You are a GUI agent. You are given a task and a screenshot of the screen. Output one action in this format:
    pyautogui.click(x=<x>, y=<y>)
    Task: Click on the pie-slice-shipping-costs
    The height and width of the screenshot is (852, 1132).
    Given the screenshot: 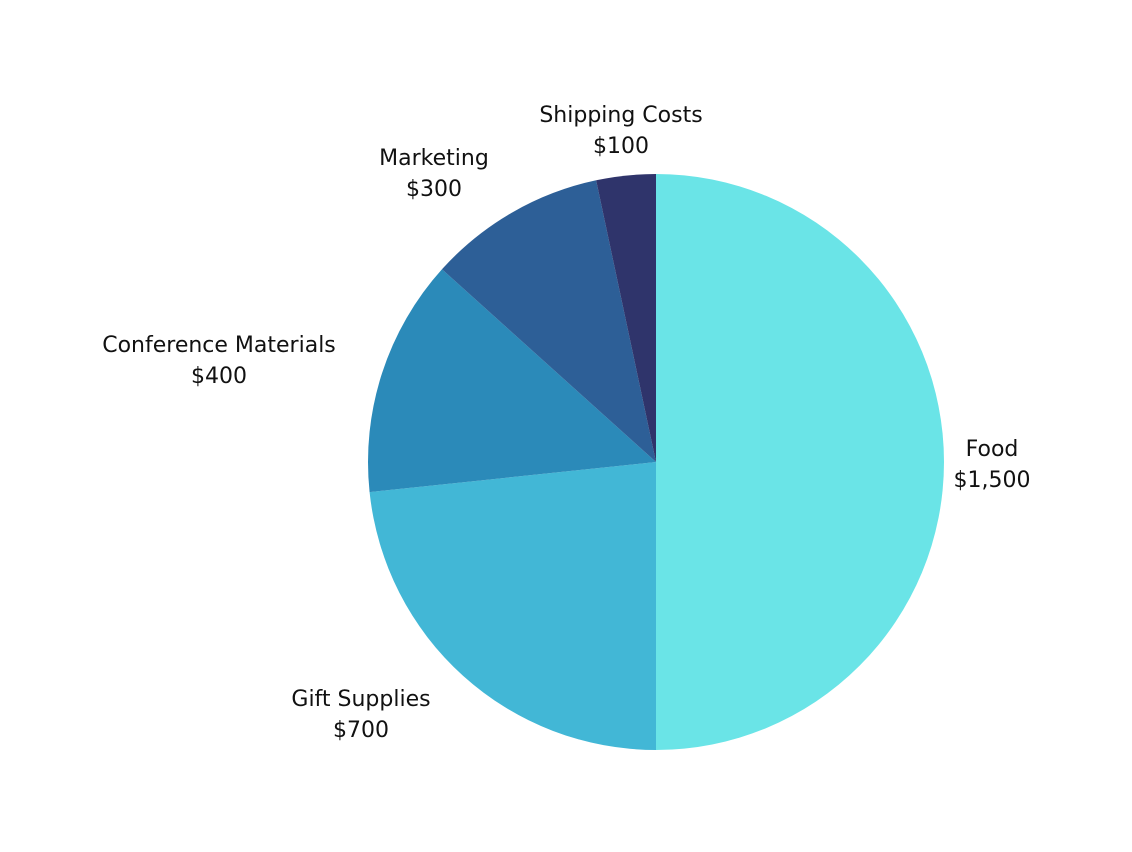 What is the action you would take?
    pyautogui.click(x=626, y=318)
    